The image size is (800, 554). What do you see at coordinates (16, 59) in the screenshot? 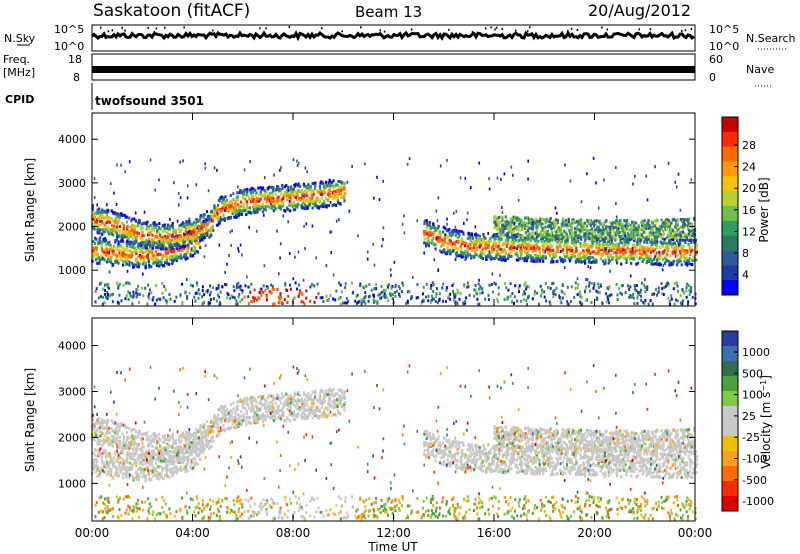
I see `freq-label: Freq.` at bounding box center [16, 59].